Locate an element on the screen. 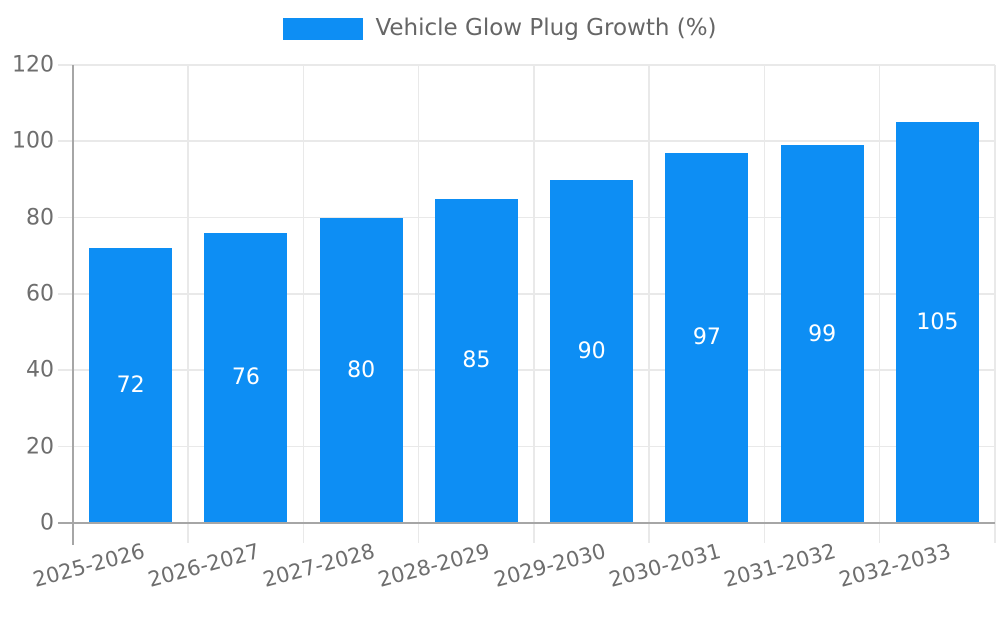 The image size is (1000, 619). bar: 90 is located at coordinates (592, 351).